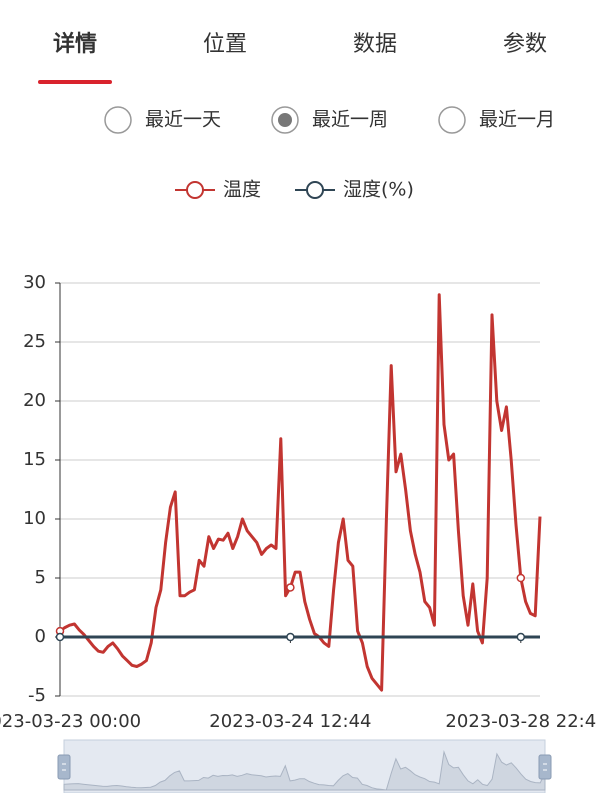  I want to click on y-tick-label: 25, so click(34, 341).